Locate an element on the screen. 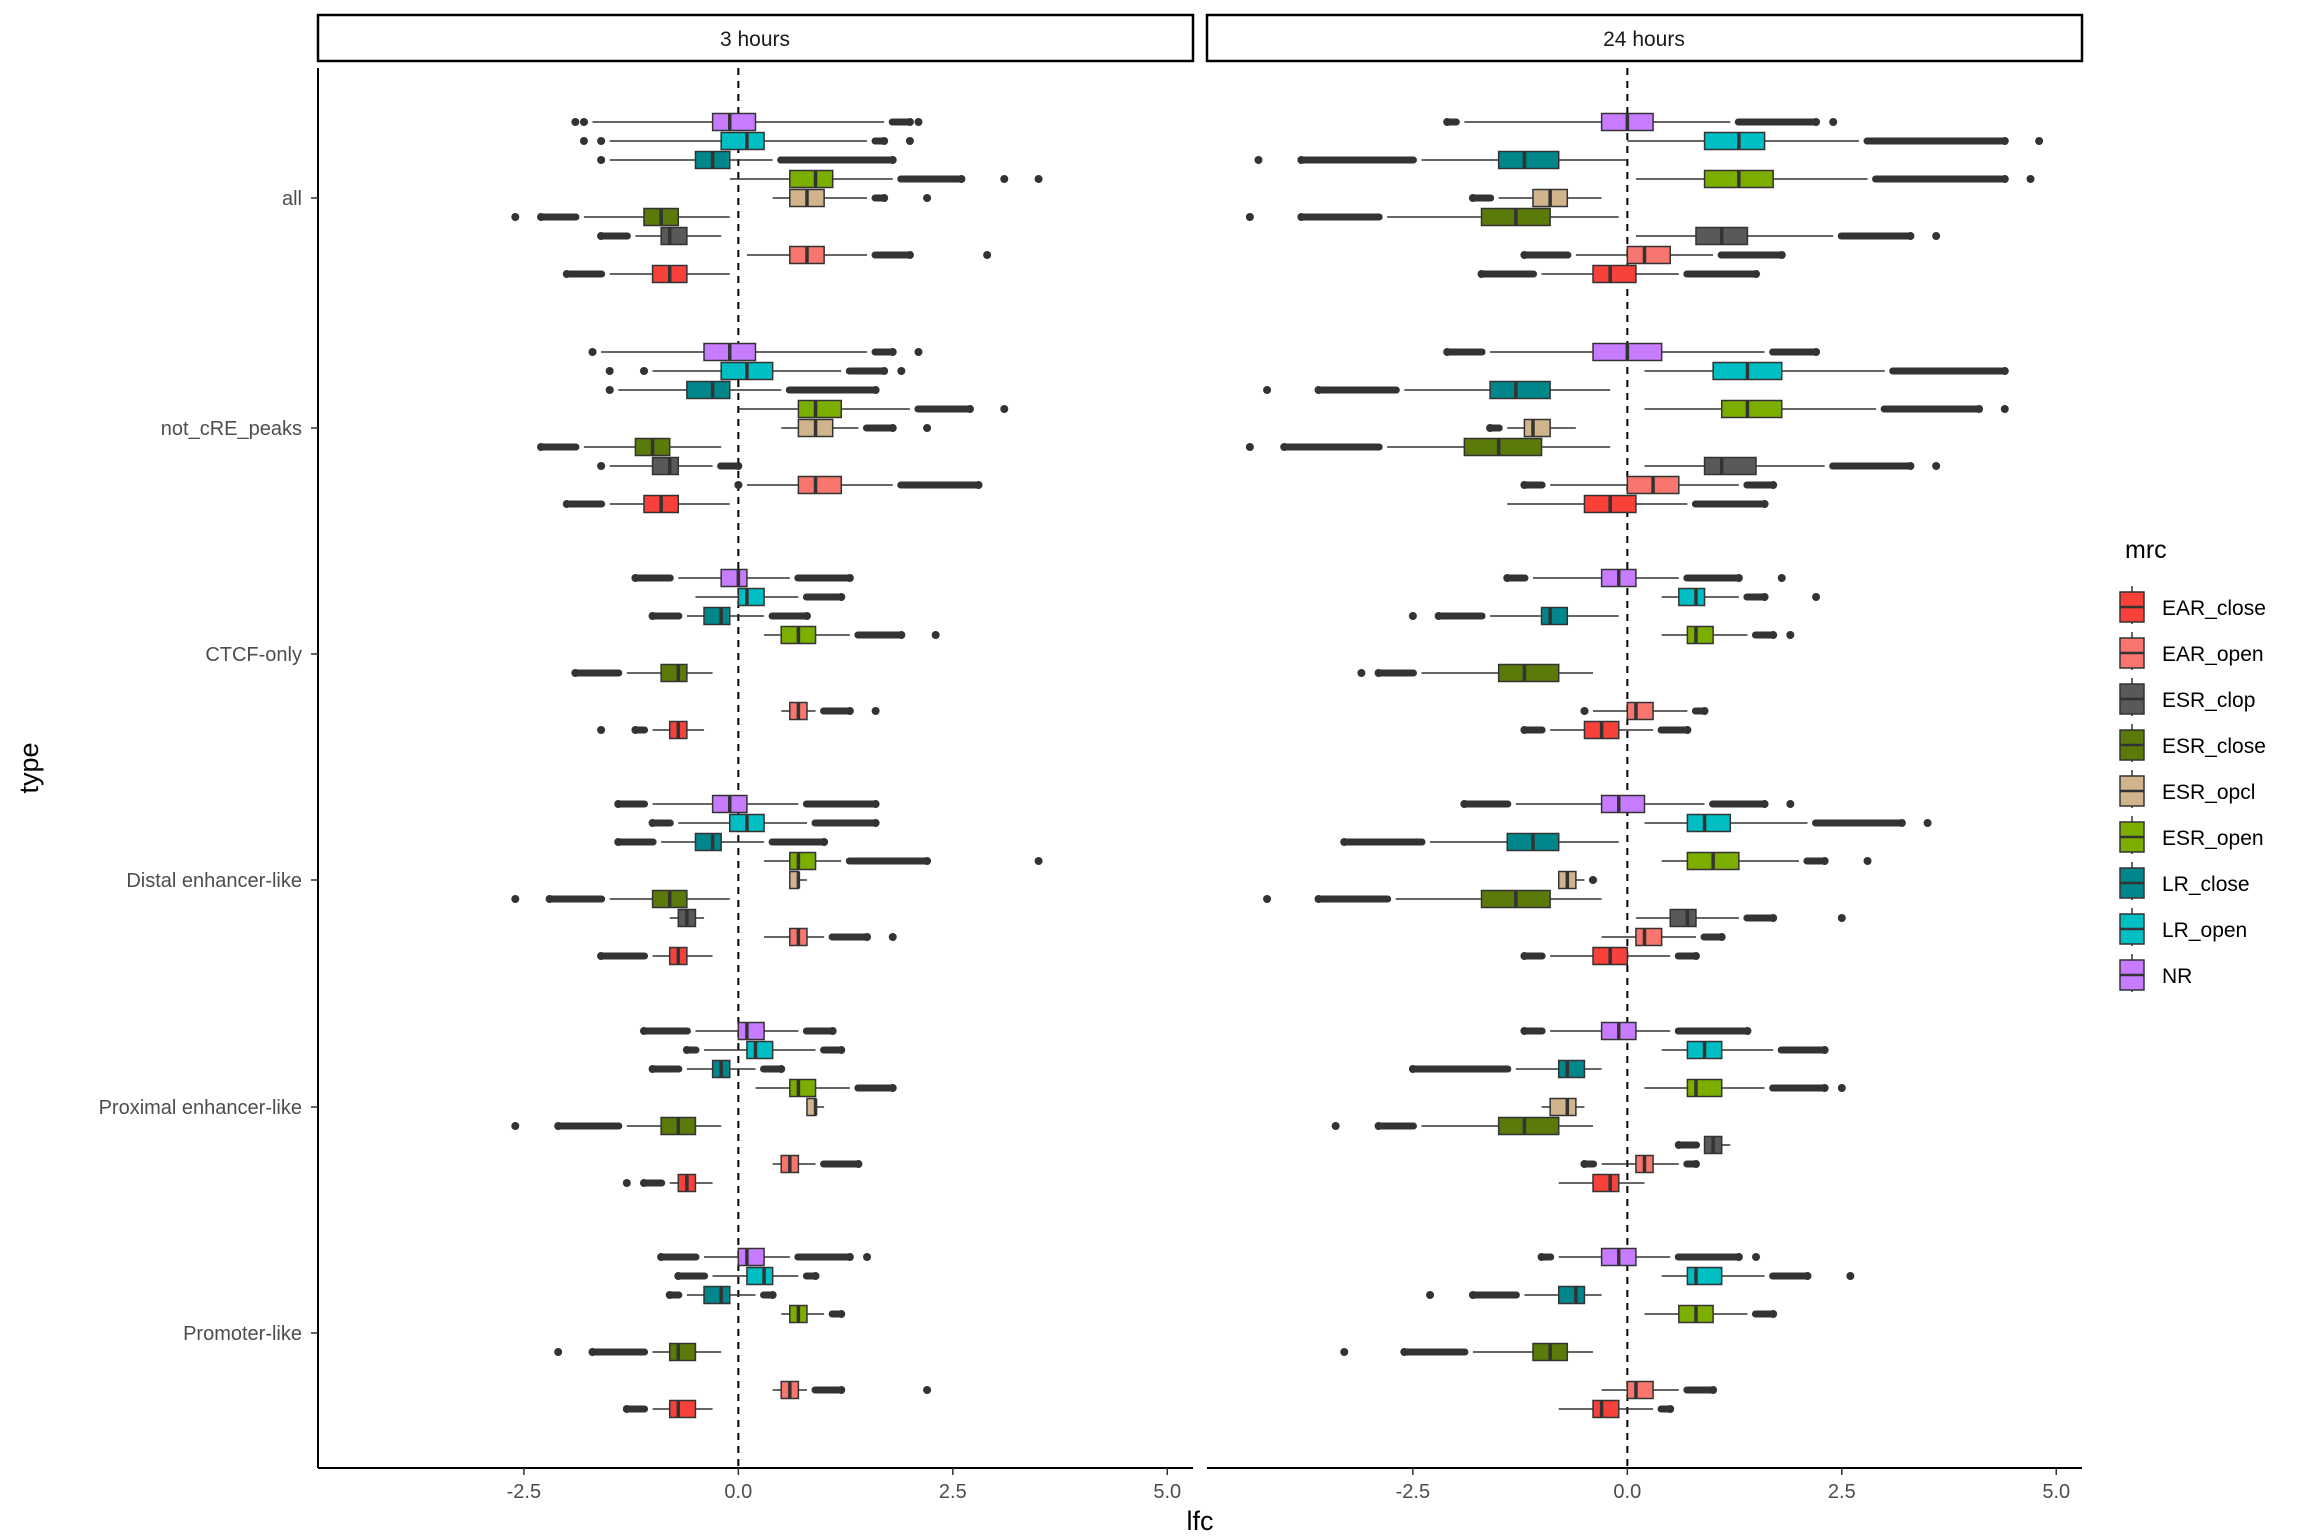  legend-item-EAR_open: EAR_open is located at coordinates (2191, 651).